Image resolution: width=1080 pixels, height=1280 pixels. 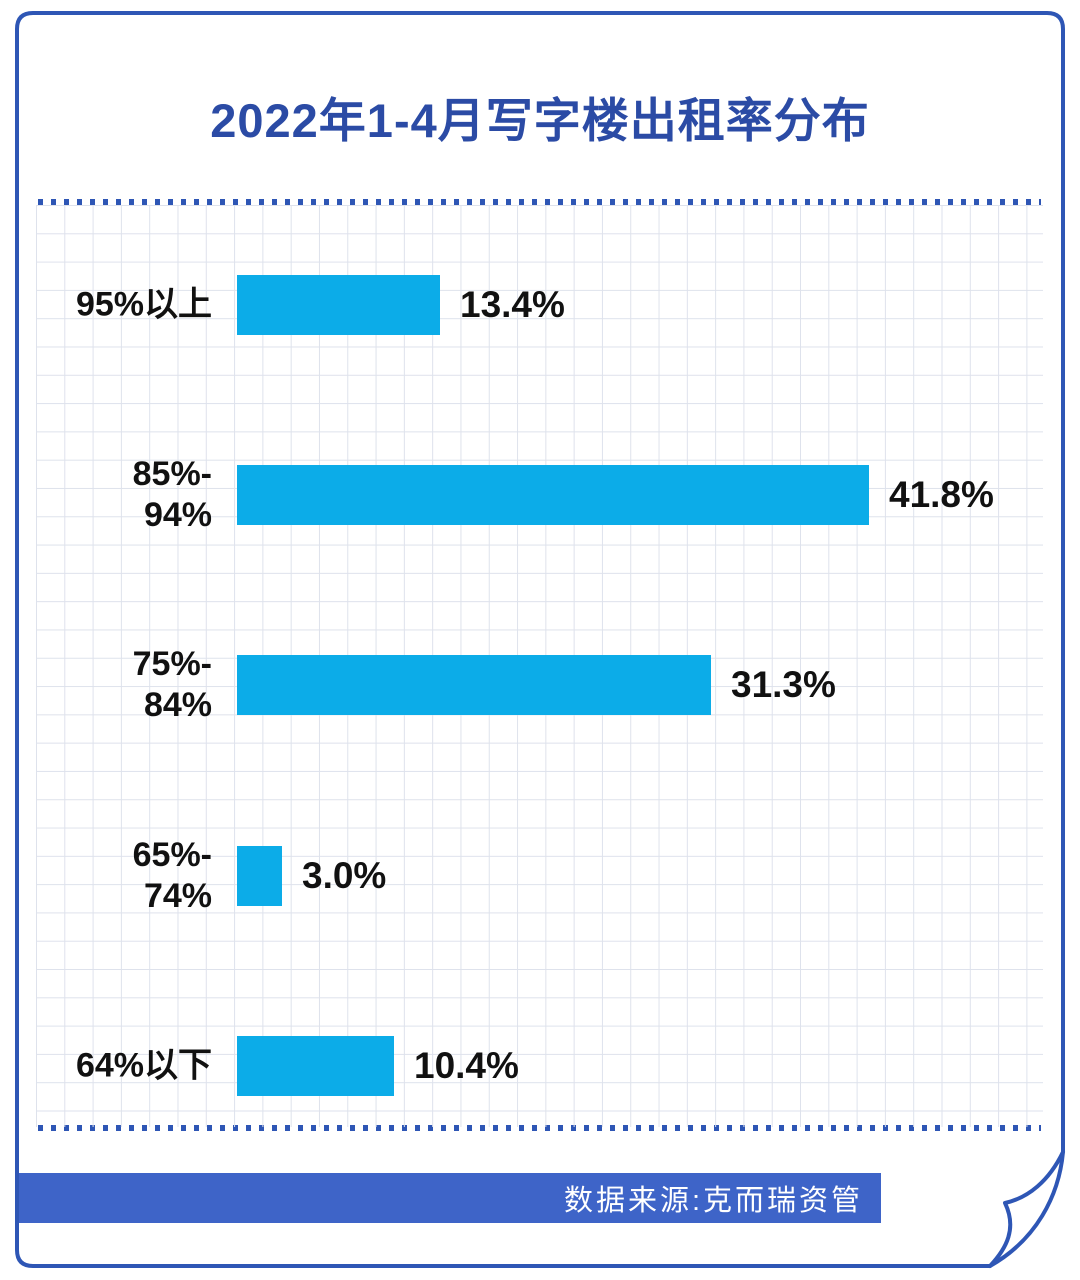 What do you see at coordinates (783, 684) in the screenshot?
I see `value-label: 31.3%` at bounding box center [783, 684].